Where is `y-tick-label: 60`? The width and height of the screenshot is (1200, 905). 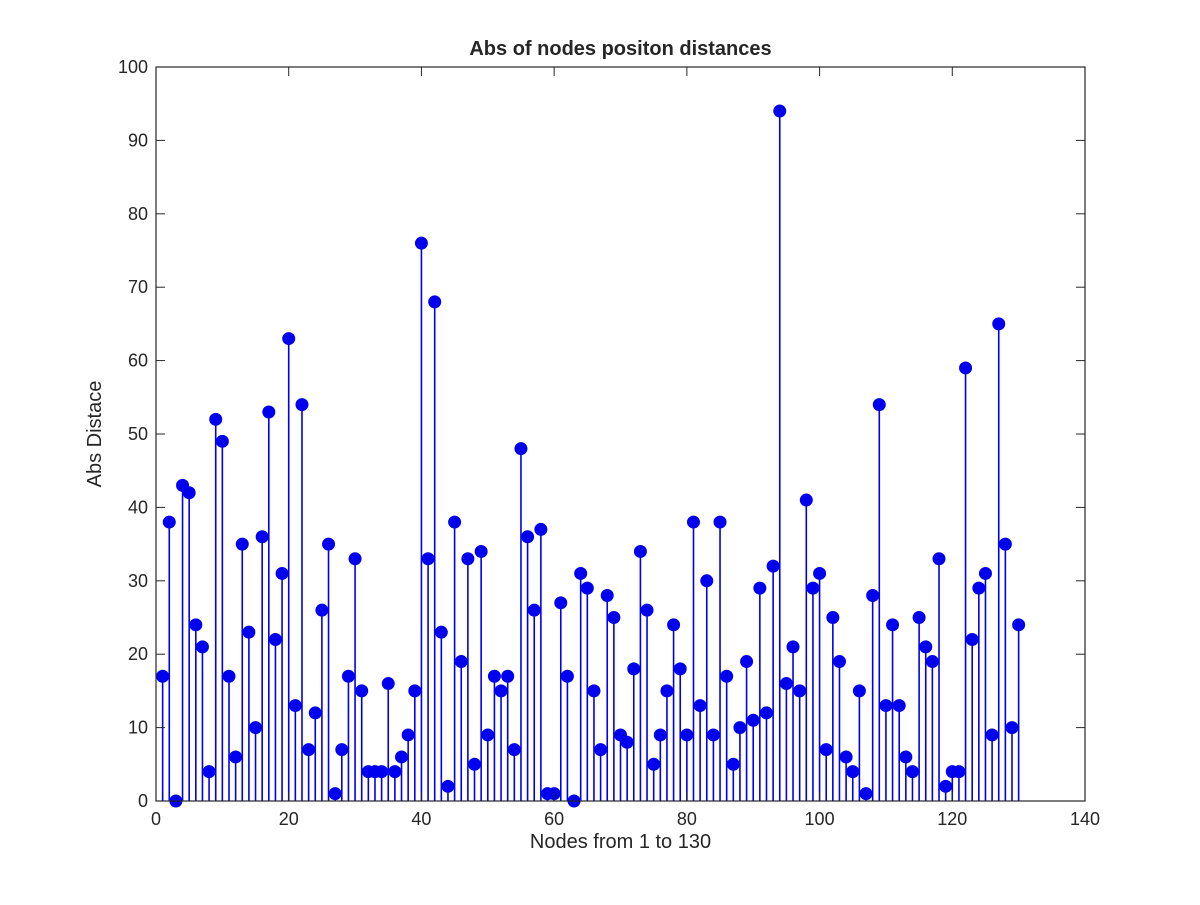 y-tick-label: 60 is located at coordinates (138, 361).